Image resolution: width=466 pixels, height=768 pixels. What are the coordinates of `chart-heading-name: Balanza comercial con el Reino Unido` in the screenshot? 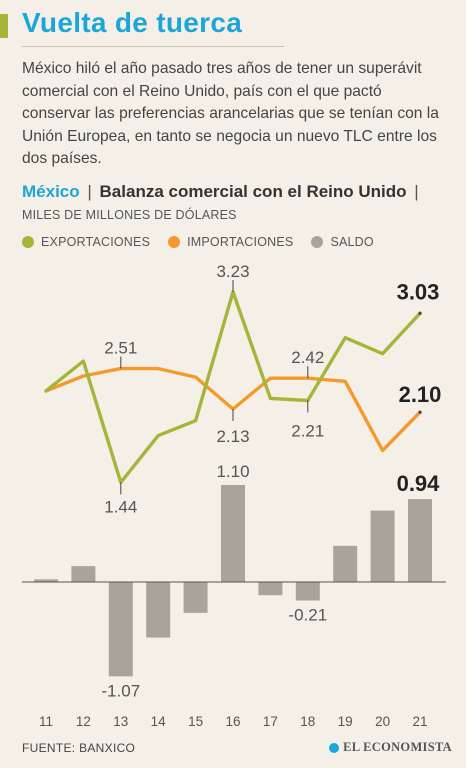 It's located at (253, 191).